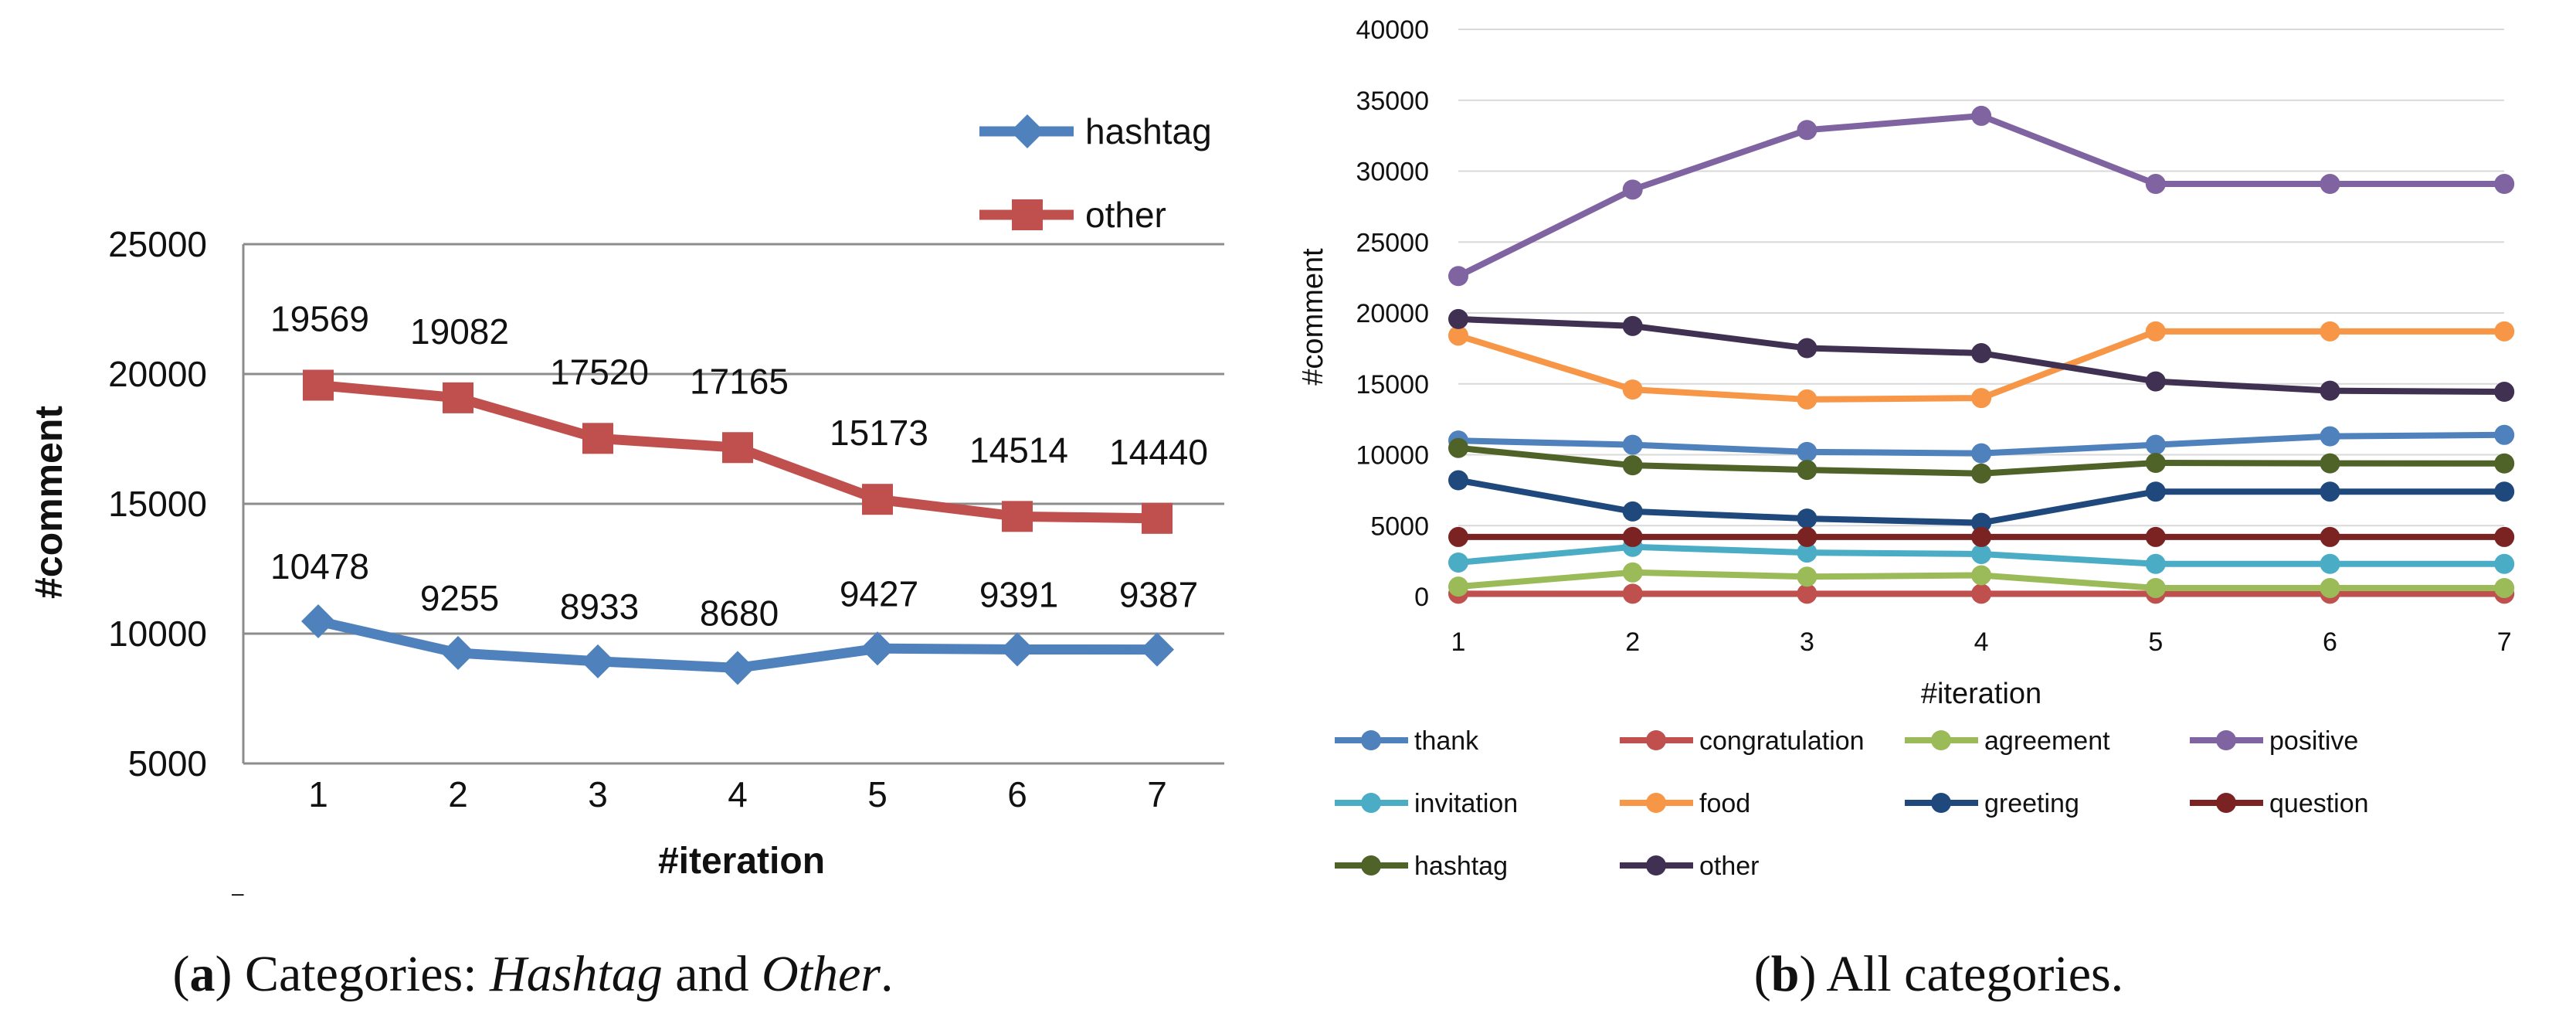 Image resolution: width=2576 pixels, height=1020 pixels. What do you see at coordinates (238, 893) in the screenshot?
I see `a-footnote-mark: –` at bounding box center [238, 893].